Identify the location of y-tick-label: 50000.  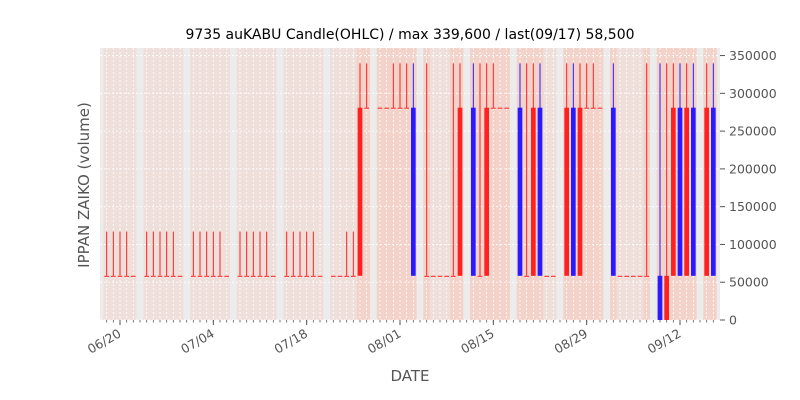
(749, 282).